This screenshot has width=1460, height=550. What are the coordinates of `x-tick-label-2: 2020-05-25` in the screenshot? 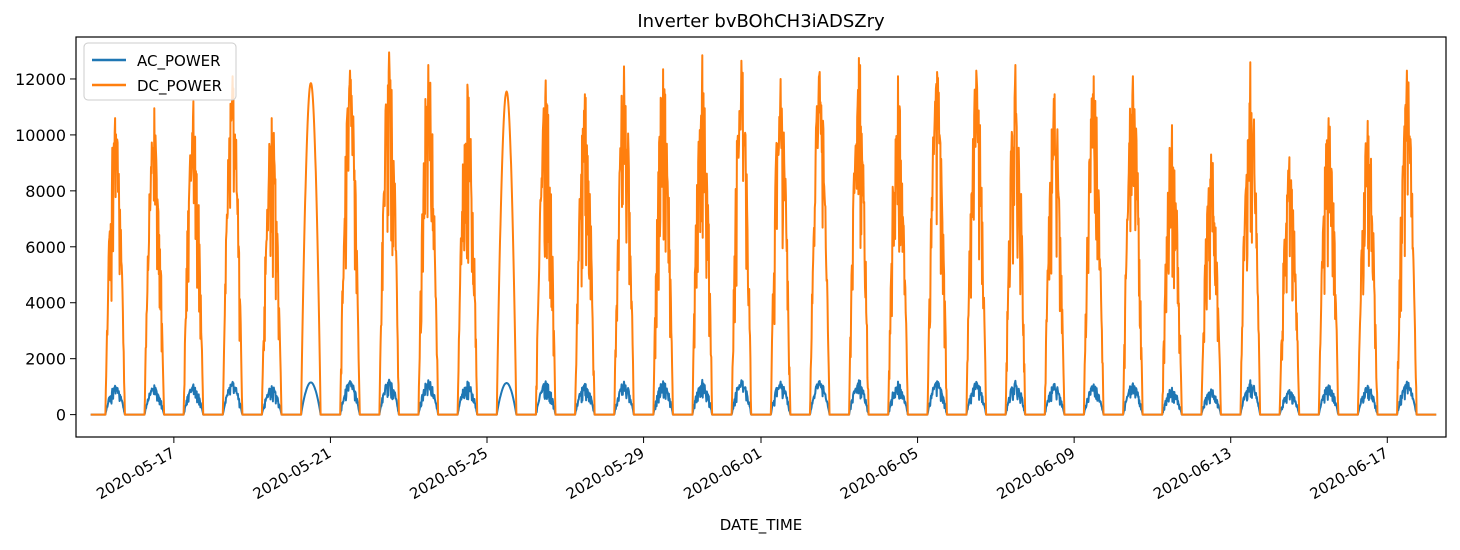 It's located at (448, 473).